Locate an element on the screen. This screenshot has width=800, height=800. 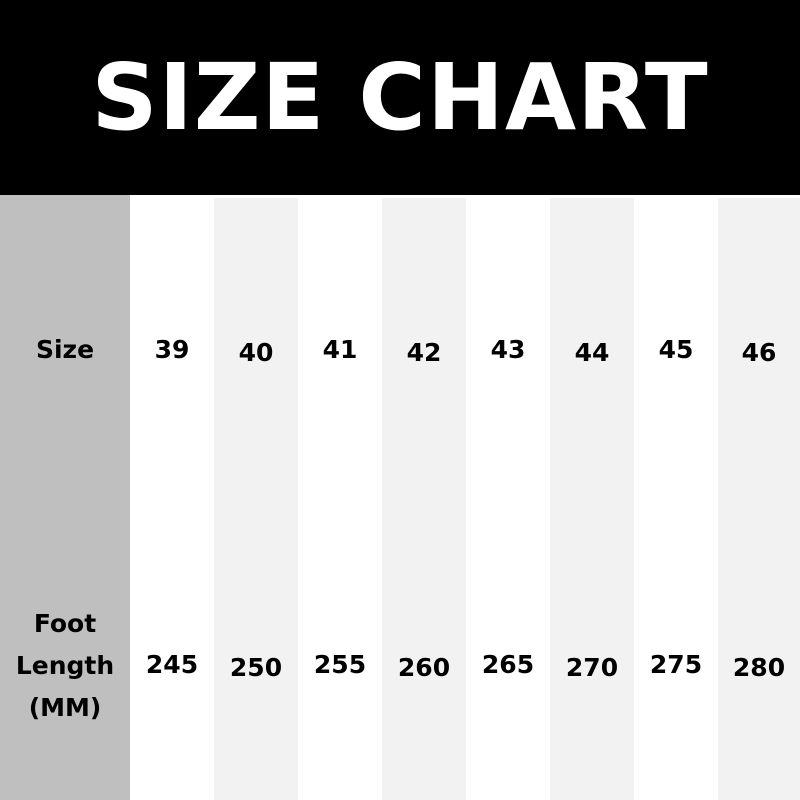
size-value: 46 is located at coordinates (759, 352).